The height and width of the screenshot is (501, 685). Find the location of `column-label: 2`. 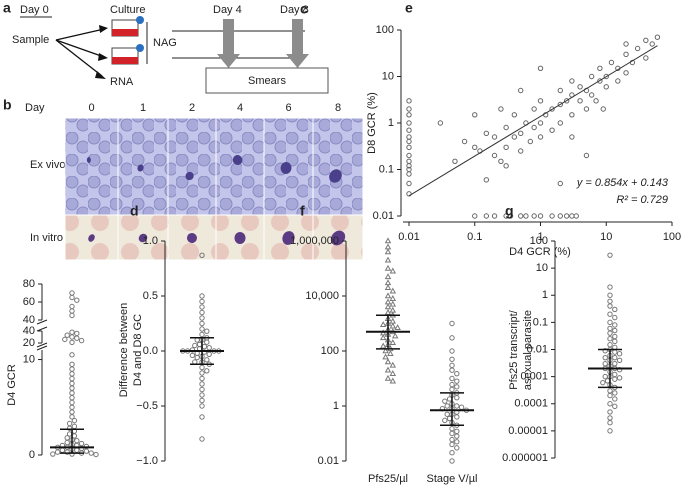

column-label: 2 is located at coordinates (192, 108).